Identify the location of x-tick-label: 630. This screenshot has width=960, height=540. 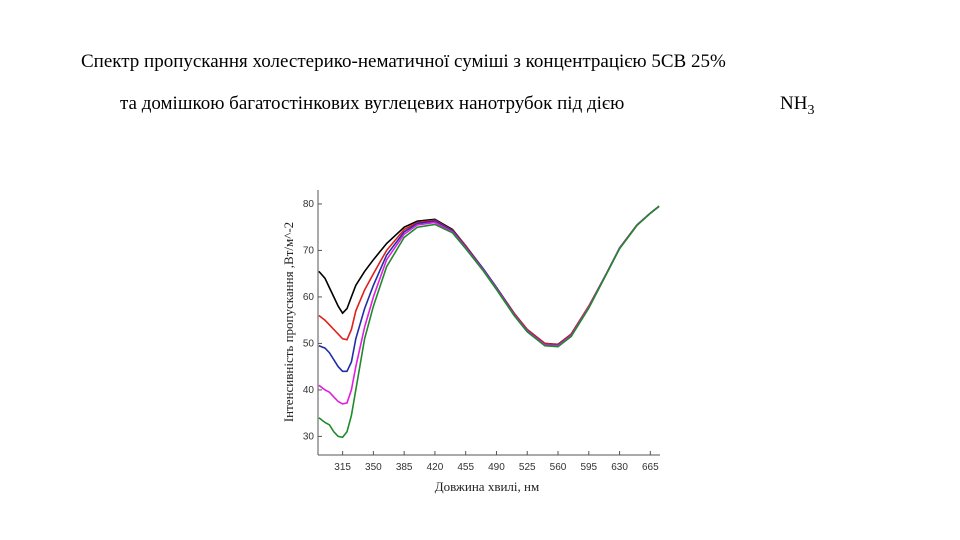
(619, 467).